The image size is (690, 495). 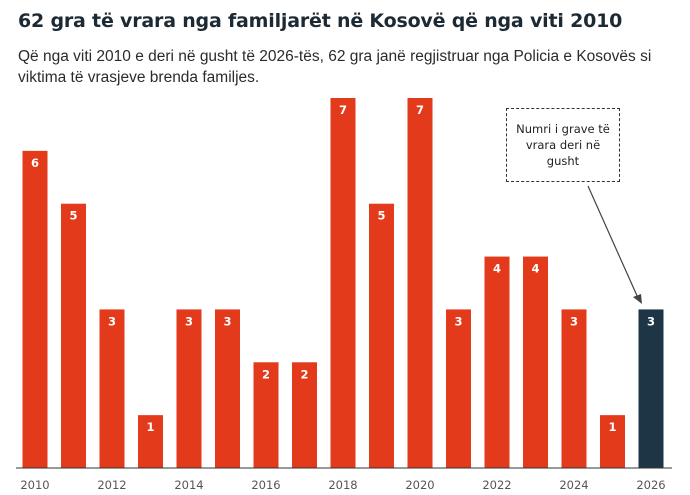 What do you see at coordinates (73, 216) in the screenshot?
I see `bar-value-label-2011: 5` at bounding box center [73, 216].